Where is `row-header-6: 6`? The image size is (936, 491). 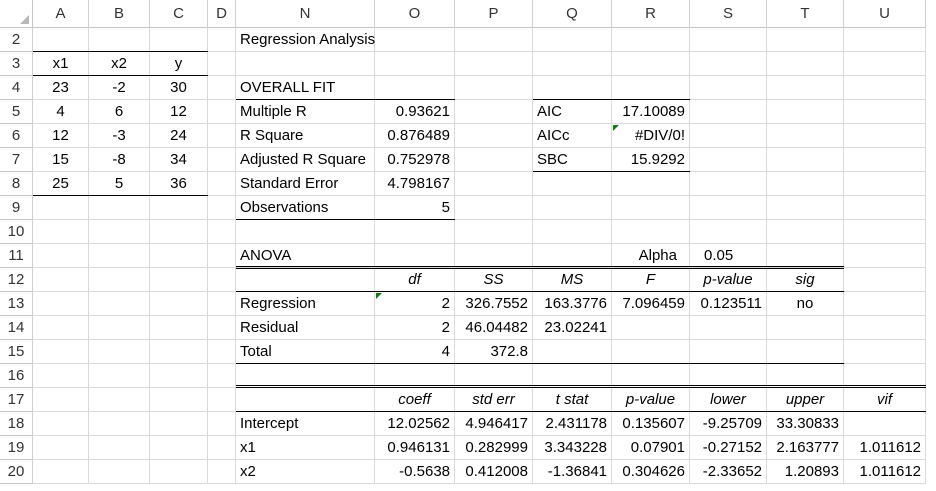
row-header-6: 6 is located at coordinates (16, 136).